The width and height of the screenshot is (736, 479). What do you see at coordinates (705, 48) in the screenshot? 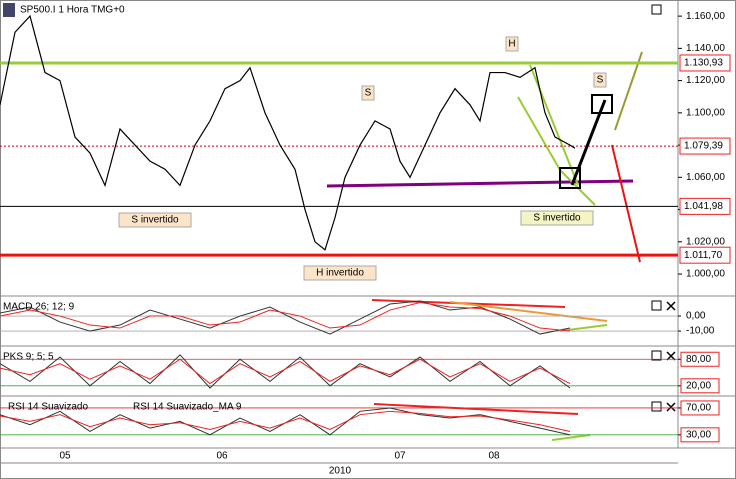
I see `y-tick-label: 1.140,00` at bounding box center [705, 48].